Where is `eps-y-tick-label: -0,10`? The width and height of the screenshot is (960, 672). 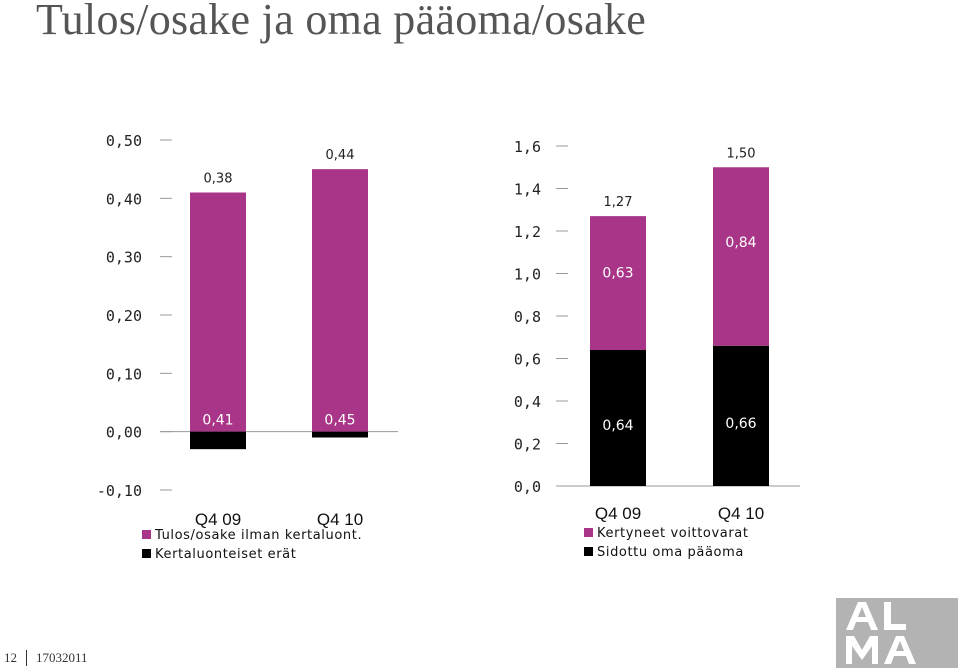 eps-y-tick-label: -0,10 is located at coordinates (119, 491).